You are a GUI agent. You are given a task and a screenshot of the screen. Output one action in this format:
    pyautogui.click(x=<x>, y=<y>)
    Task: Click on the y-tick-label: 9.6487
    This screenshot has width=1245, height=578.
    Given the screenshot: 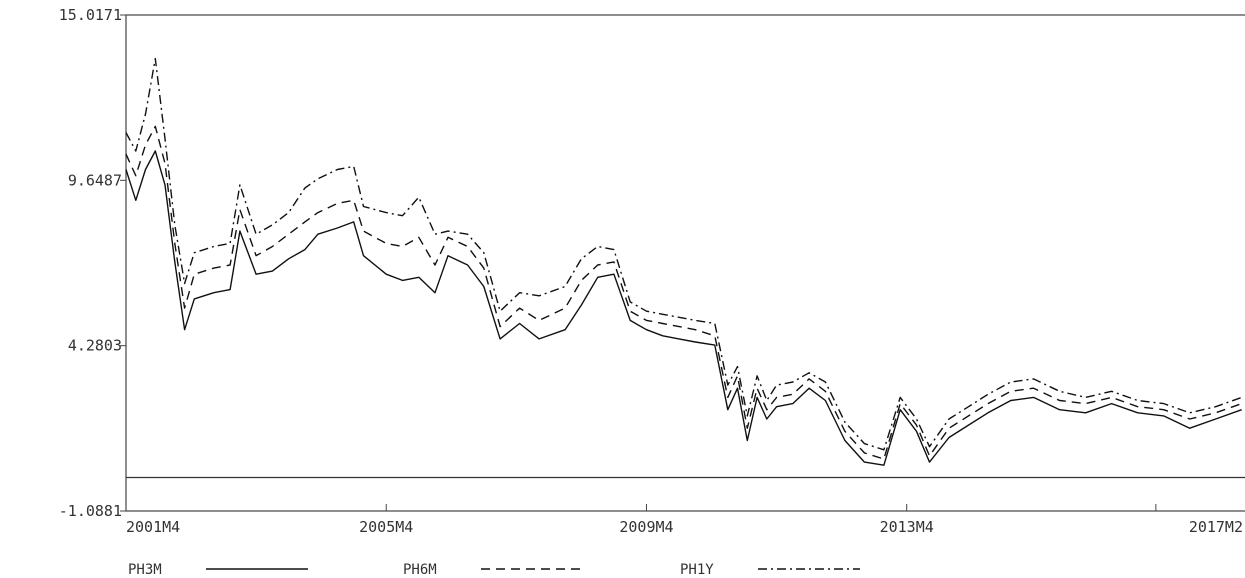 What is the action you would take?
    pyautogui.click(x=95, y=180)
    